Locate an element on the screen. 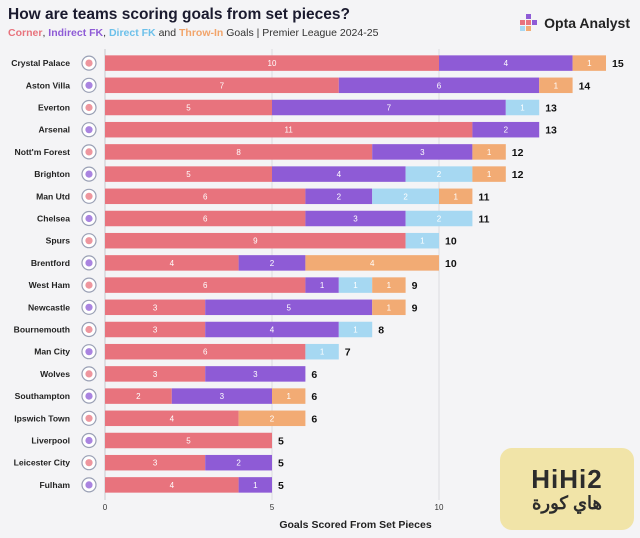 Image resolution: width=640 pixels, height=538 pixels. x-tick-label: 5 is located at coordinates (272, 507).